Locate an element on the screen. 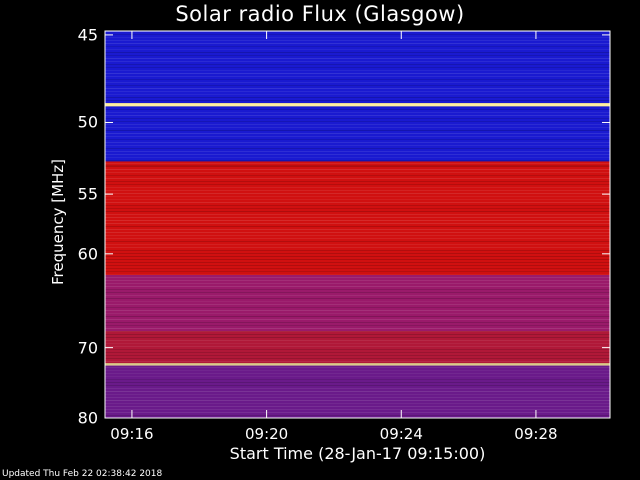 The width and height of the screenshot is (640, 480). x-tick-label: 09:28 is located at coordinates (536, 434).